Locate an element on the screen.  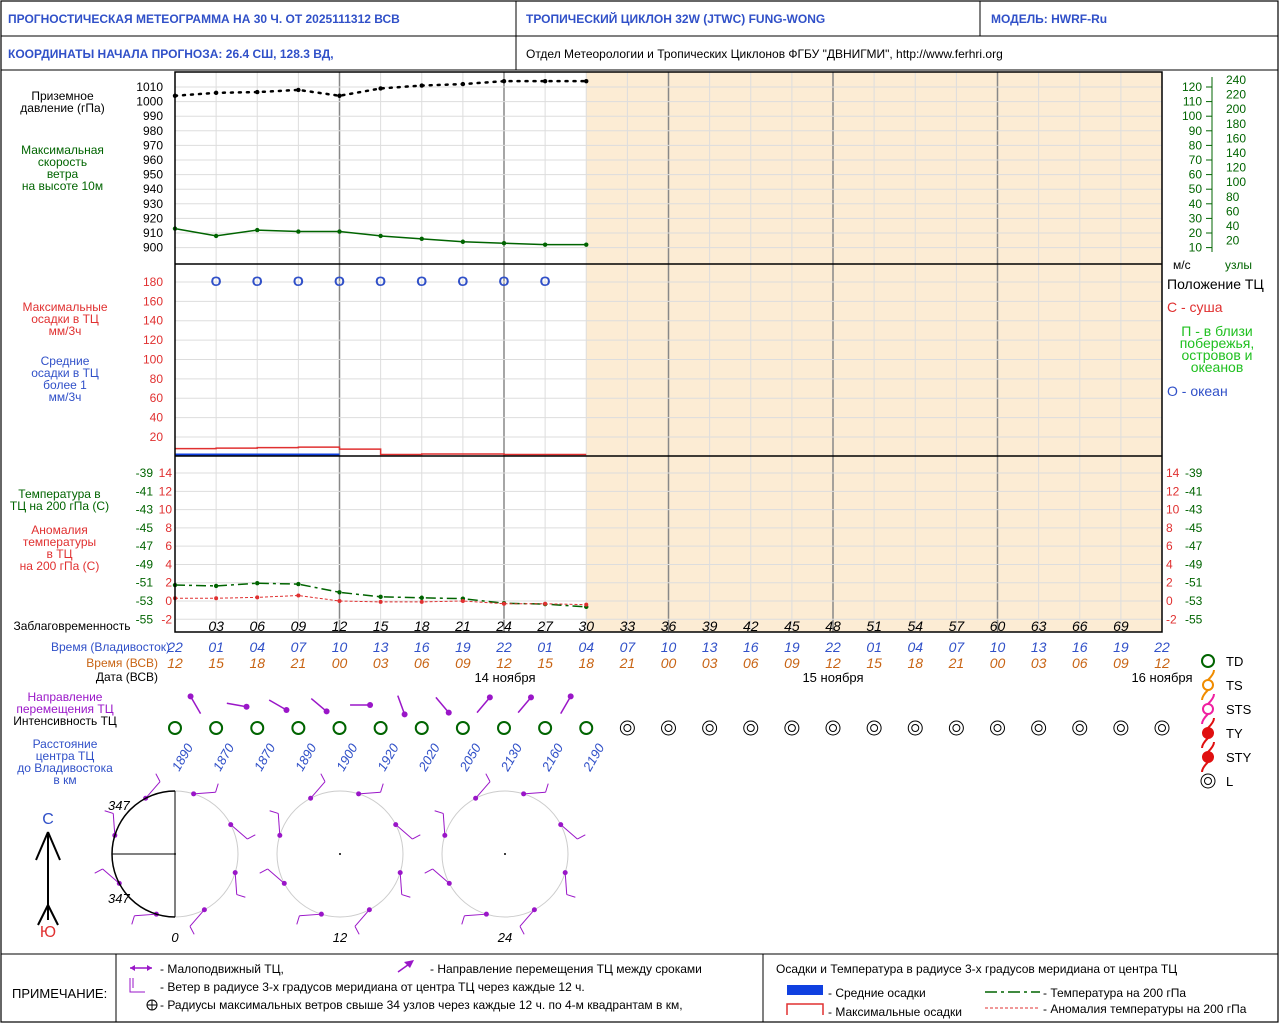
distance-label: 1920 is located at coordinates (388, 756).